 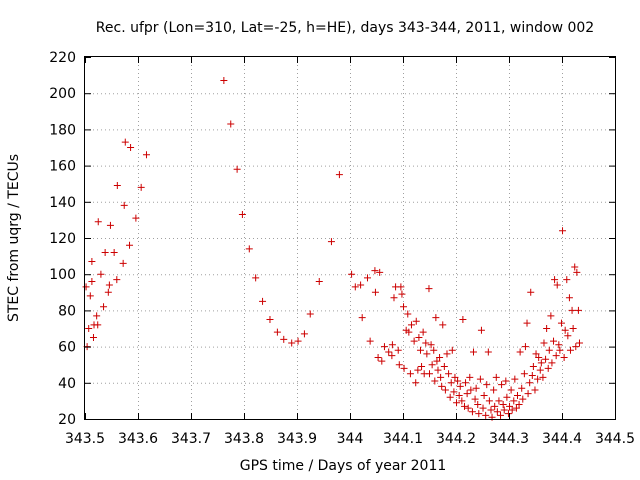 I want to click on y-tick-label: 80, so click(x=67, y=311).